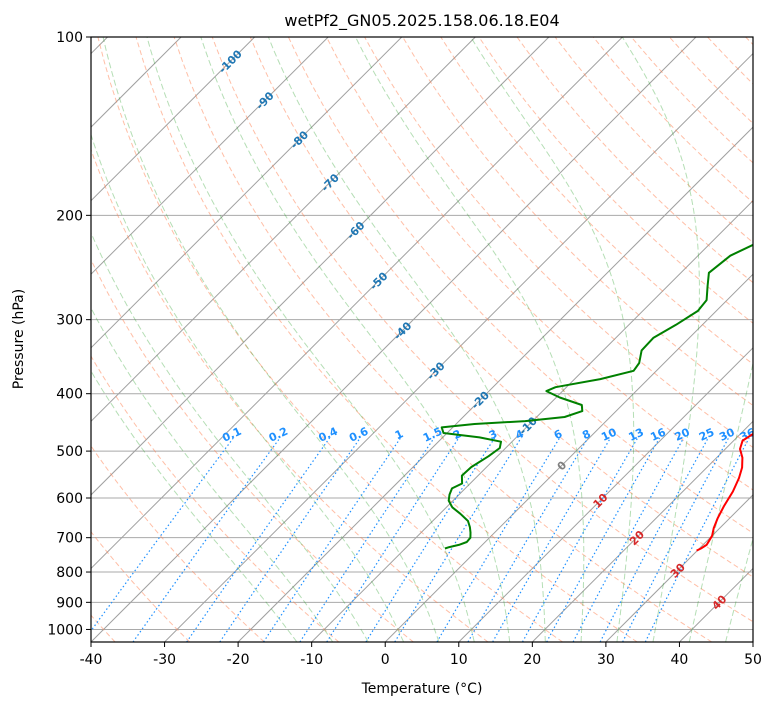 The height and width of the screenshot is (708, 775). Describe the element at coordinates (69, 573) in the screenshot. I see `y-tick-label: 800` at that location.